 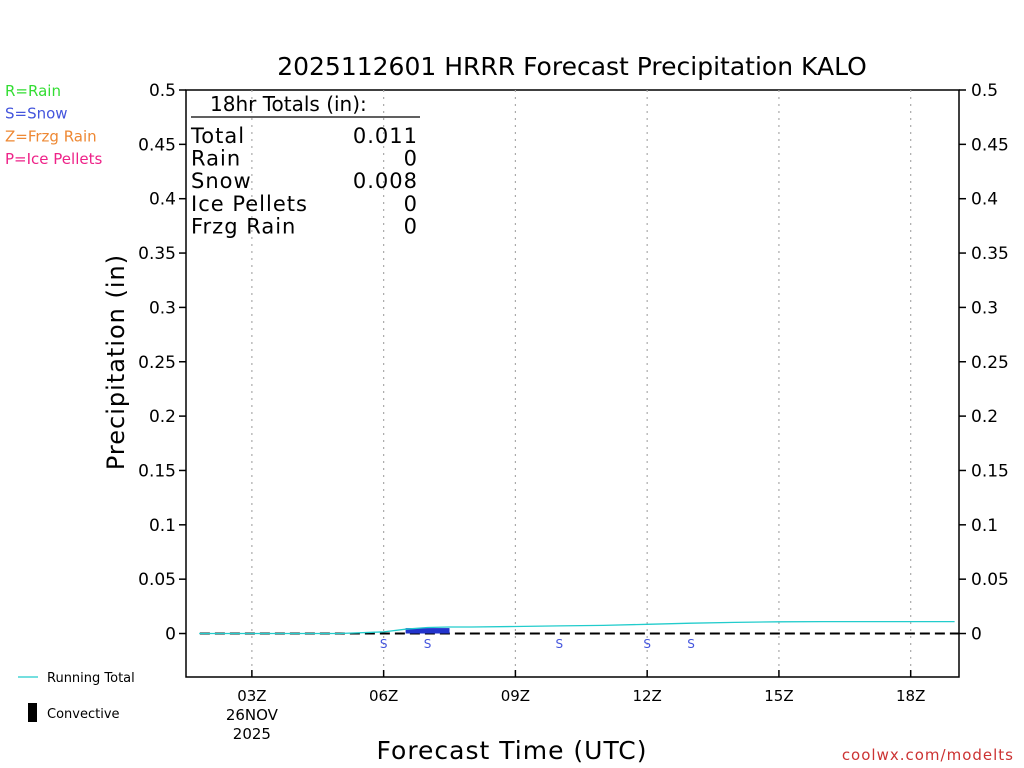 What do you see at coordinates (243, 226) in the screenshot?
I see `totals-row-label: Frzg Rain` at bounding box center [243, 226].